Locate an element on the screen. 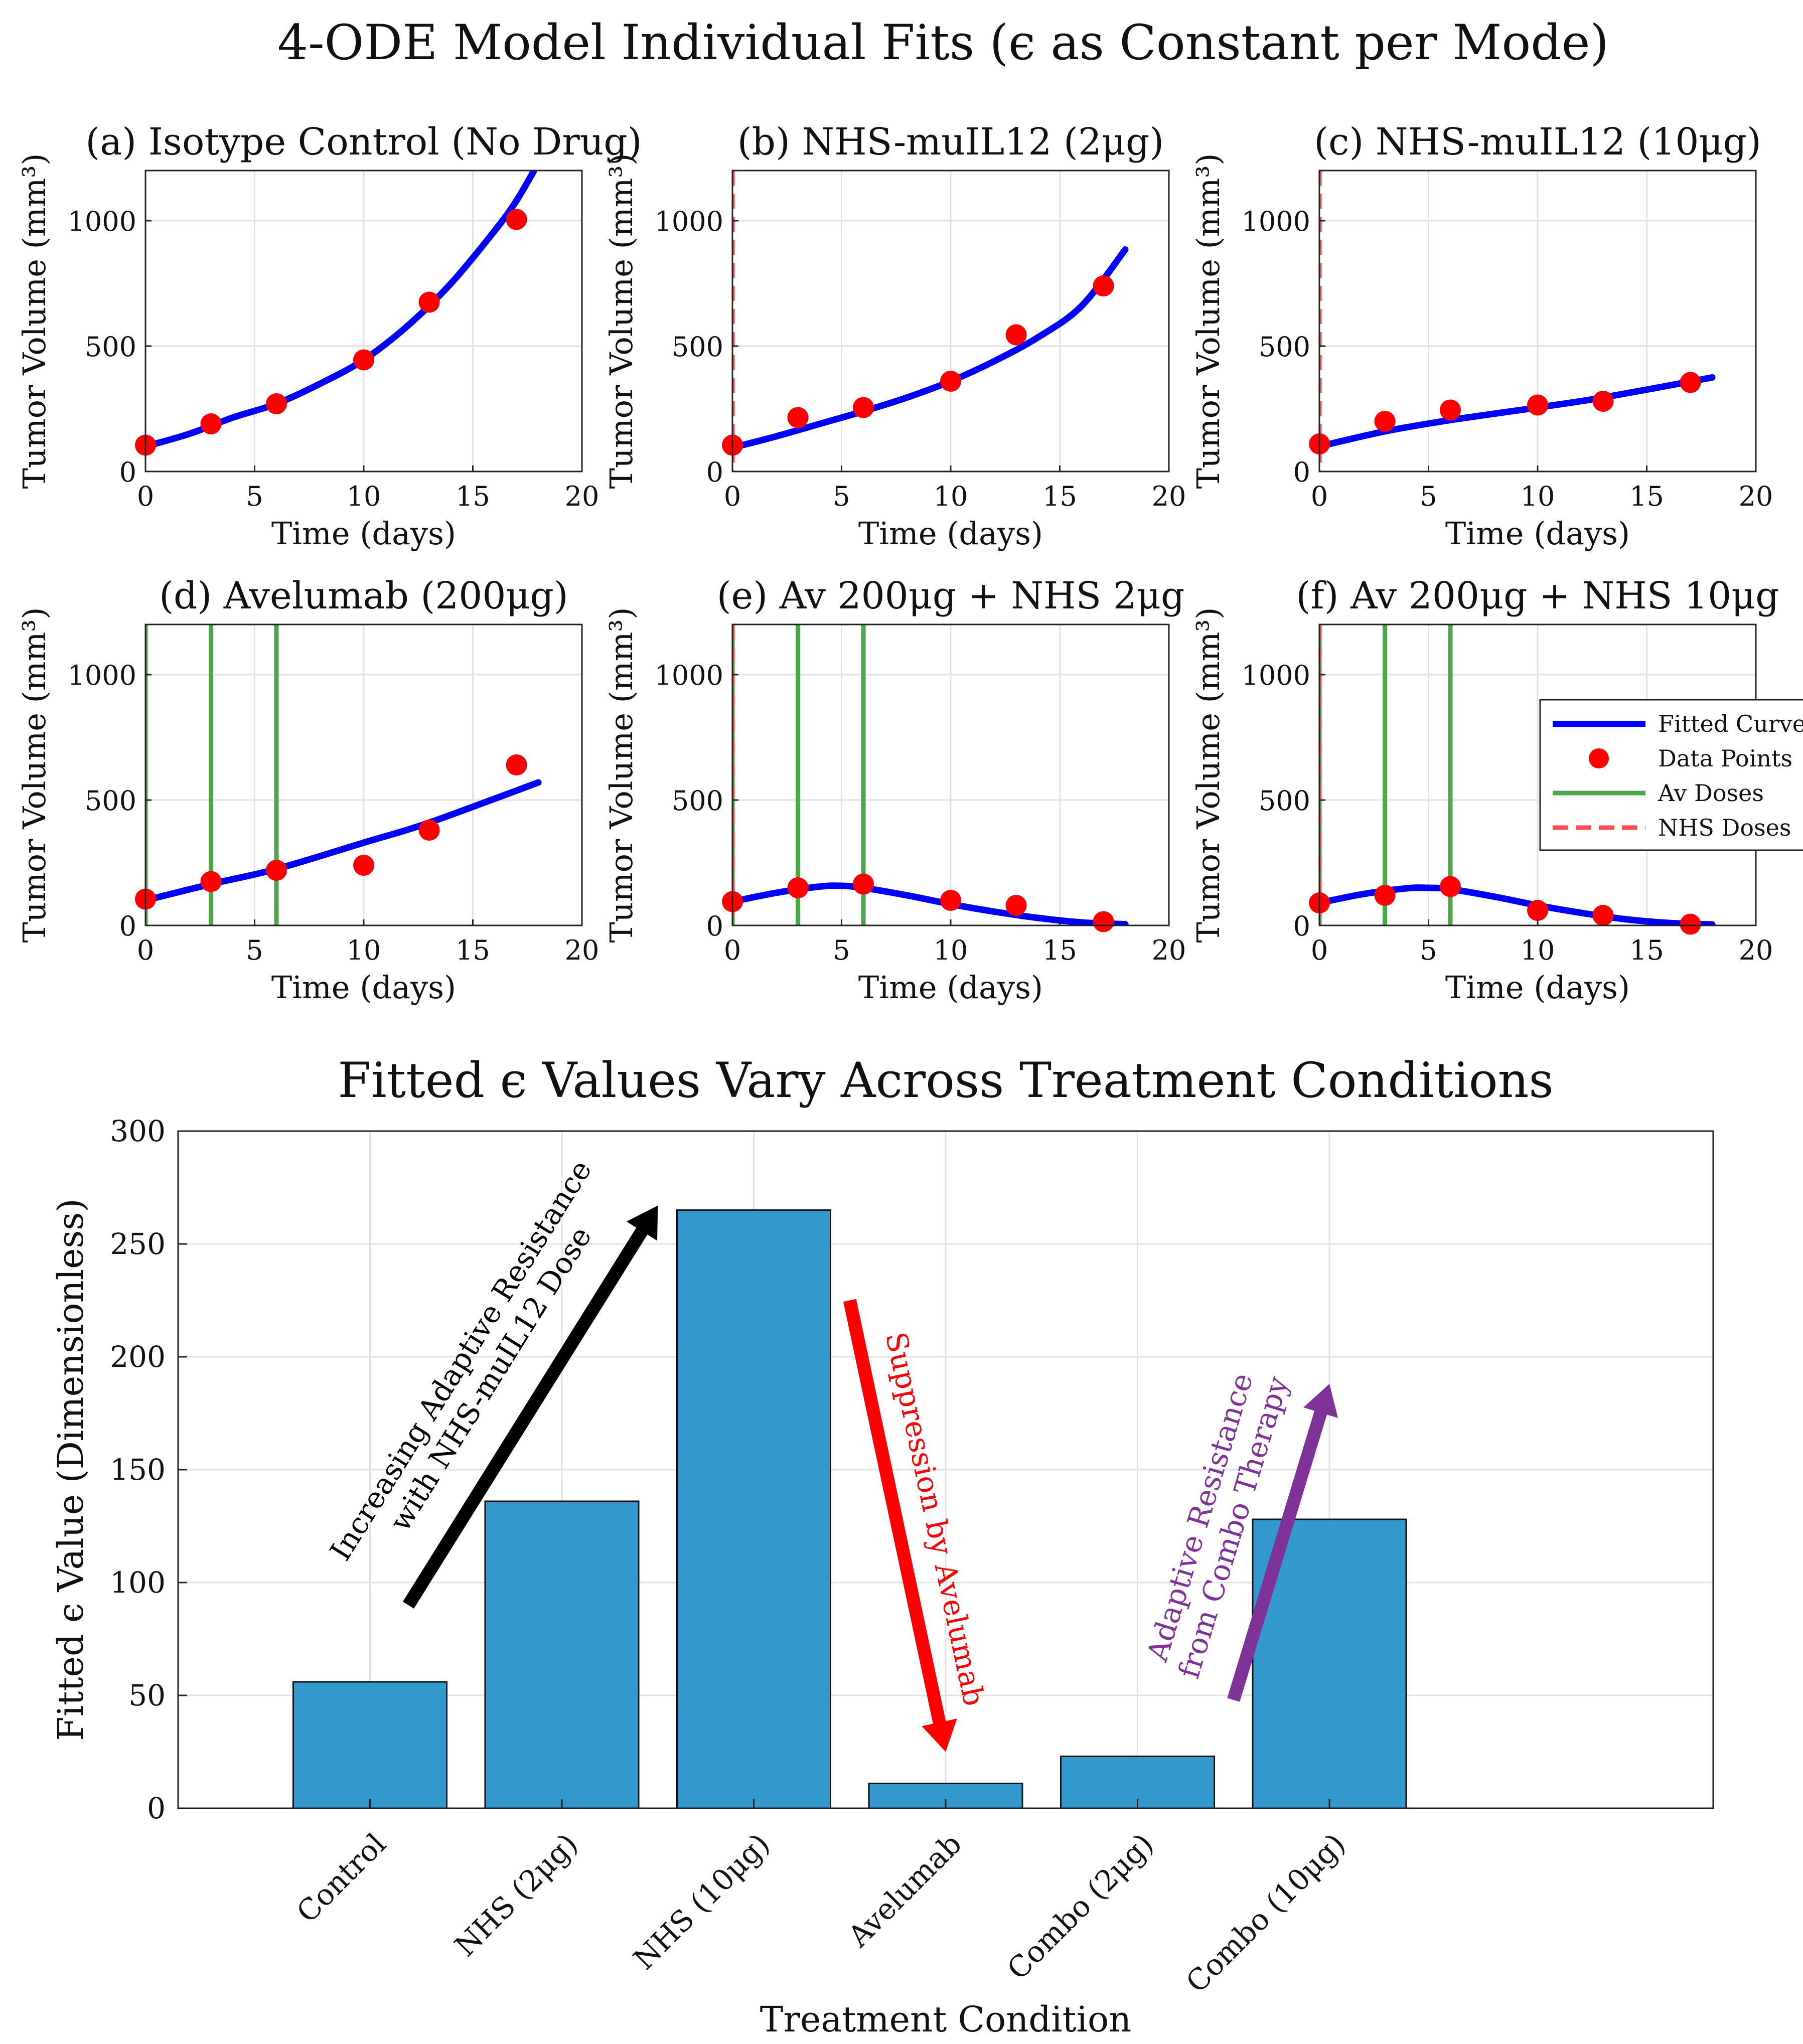 This screenshot has height=2044, width=1803. bar-control is located at coordinates (369, 1745).